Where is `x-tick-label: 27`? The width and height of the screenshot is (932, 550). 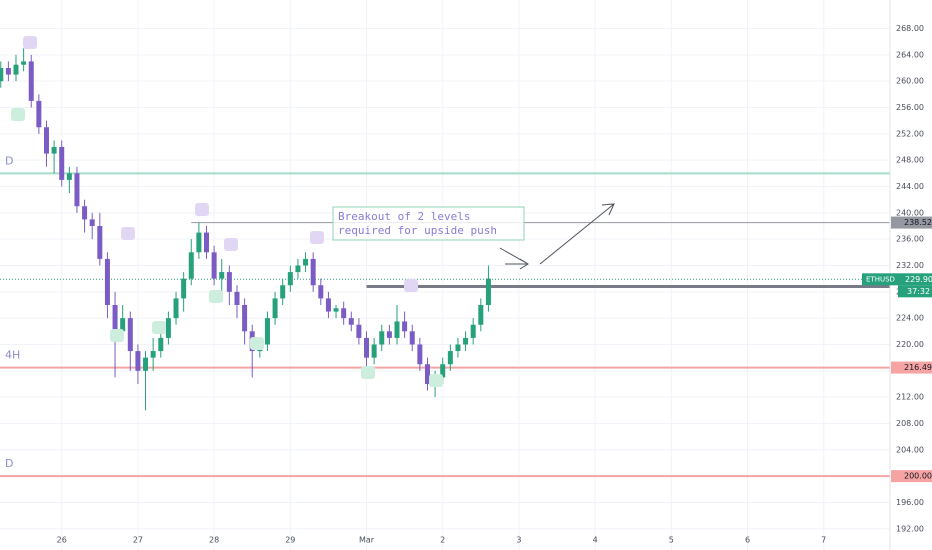 x-tick-label: 27 is located at coordinates (138, 540).